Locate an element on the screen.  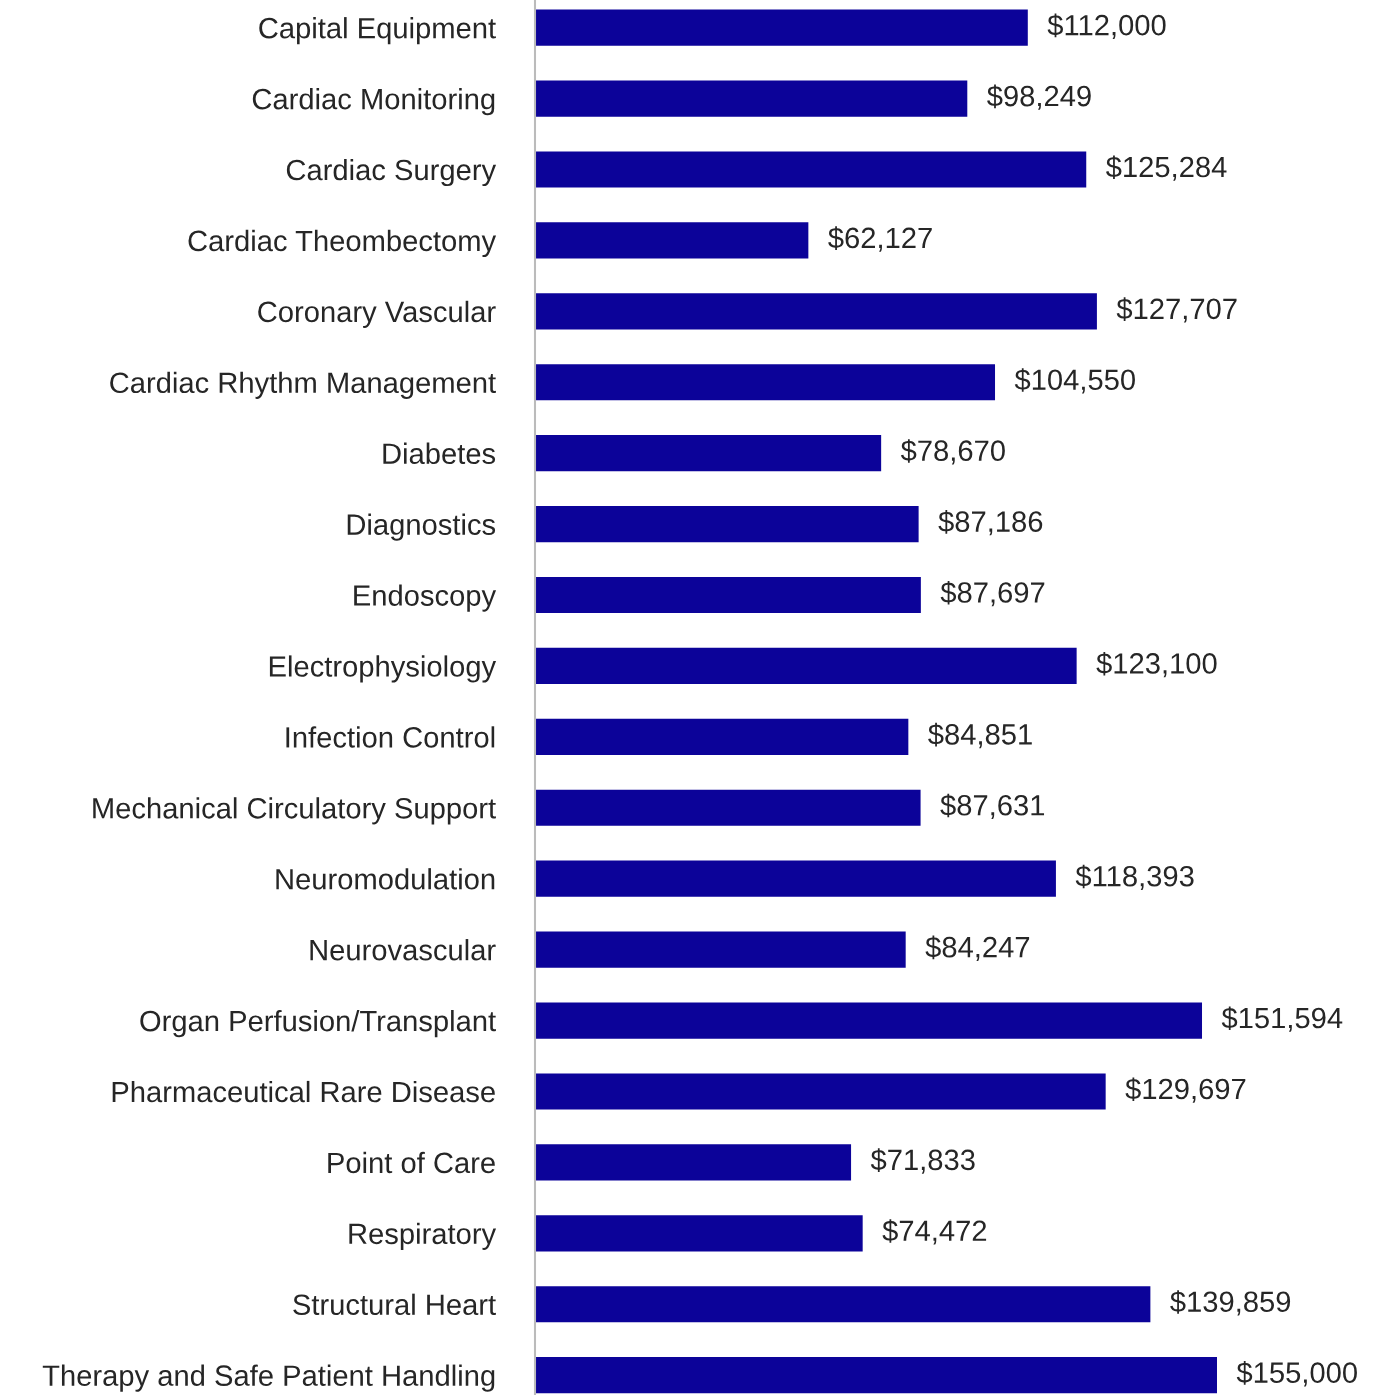
data-label: $87,697 is located at coordinates (992, 593).